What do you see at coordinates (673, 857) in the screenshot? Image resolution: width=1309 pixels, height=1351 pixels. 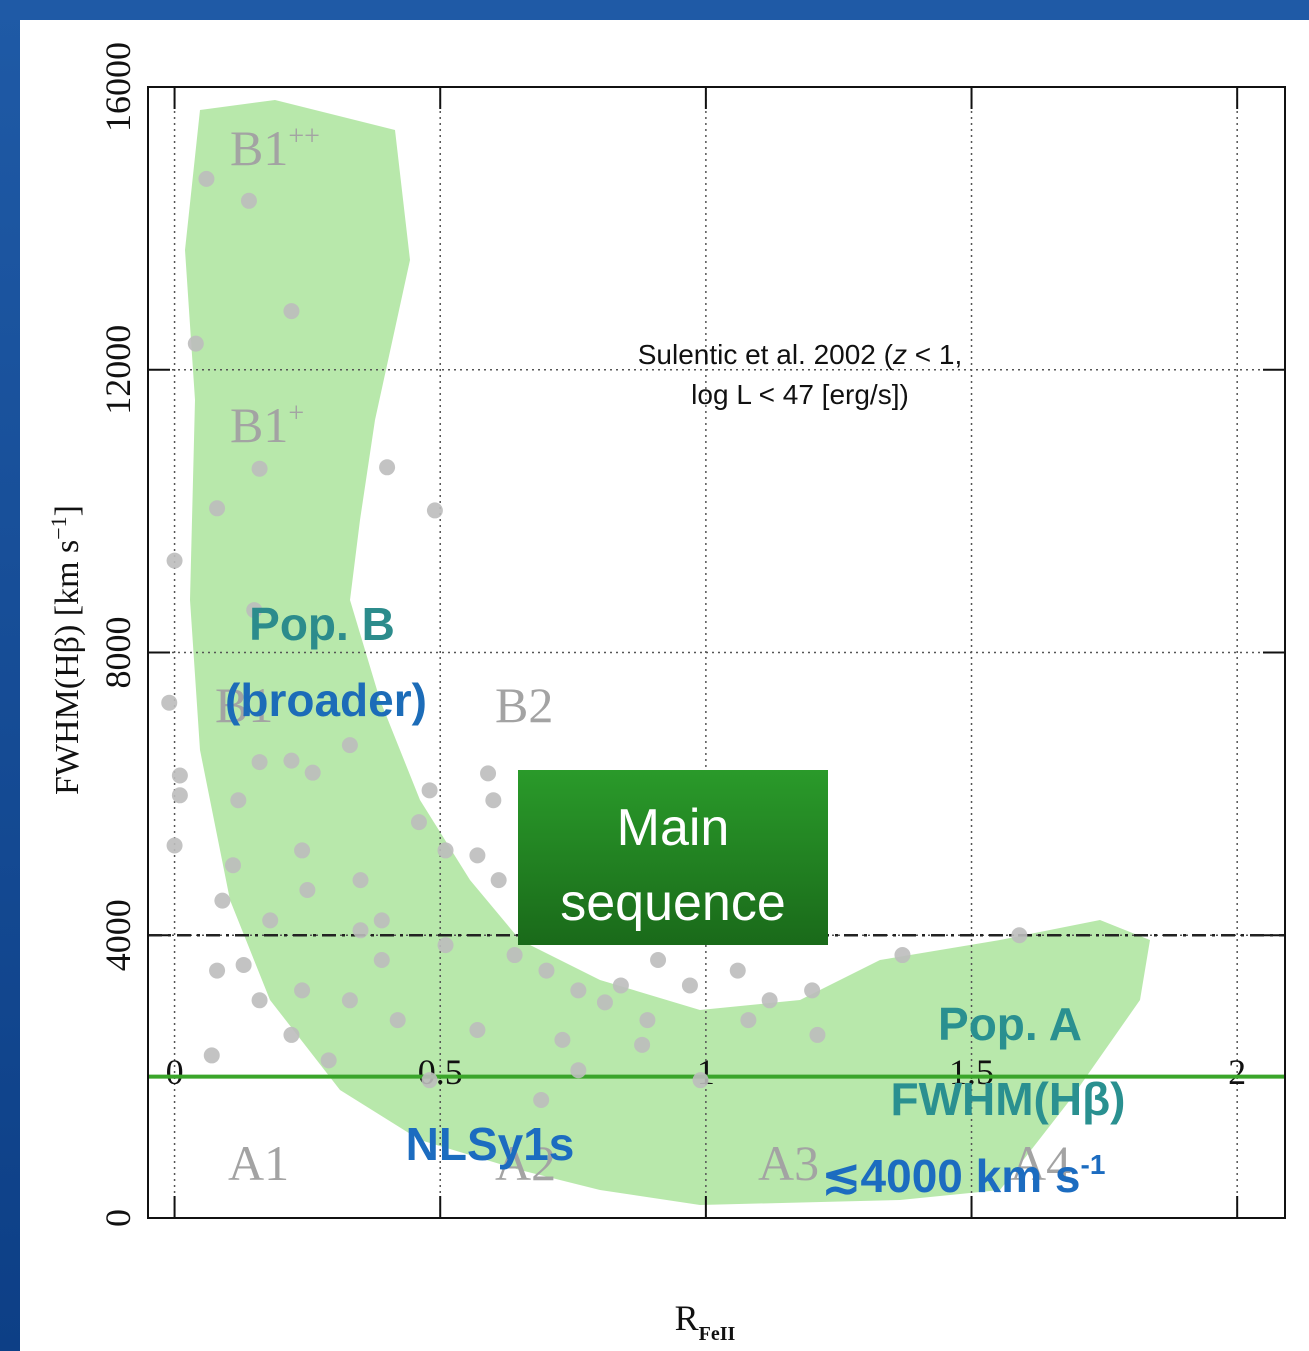 I see `main-sequence-box` at bounding box center [673, 857].